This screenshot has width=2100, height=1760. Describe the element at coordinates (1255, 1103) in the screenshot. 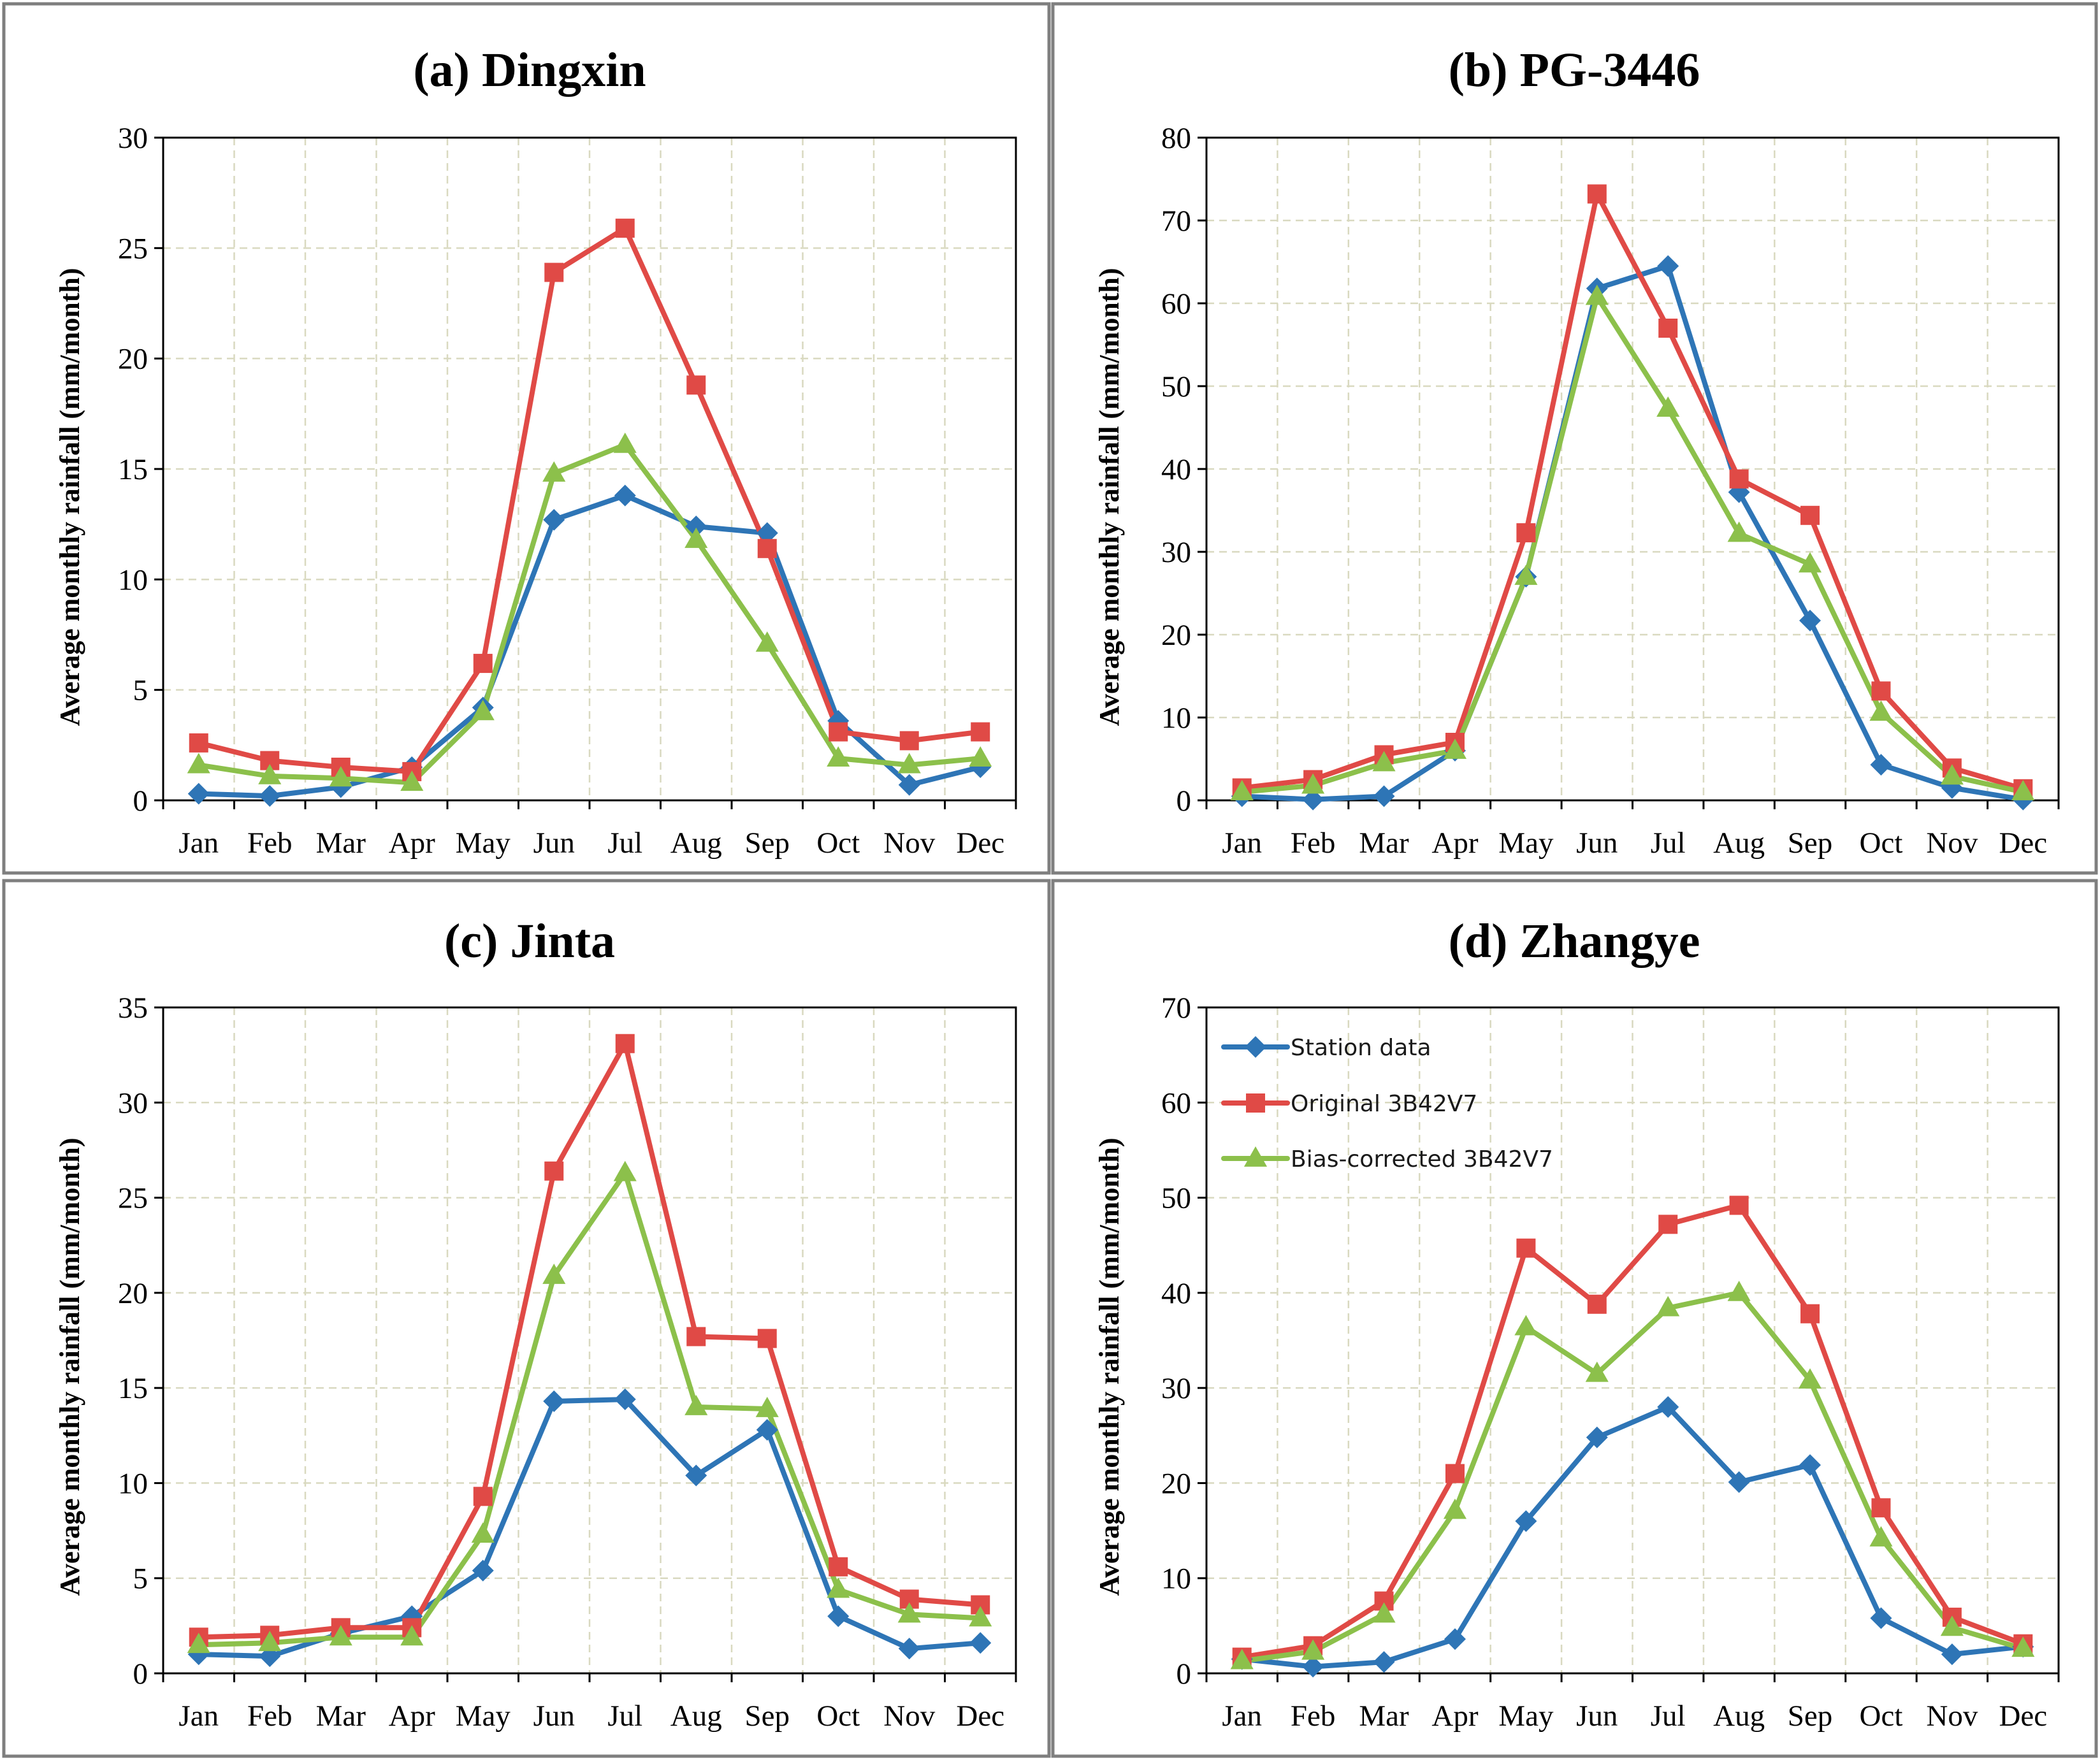

I see `legend-marker-shape-original` at that location.